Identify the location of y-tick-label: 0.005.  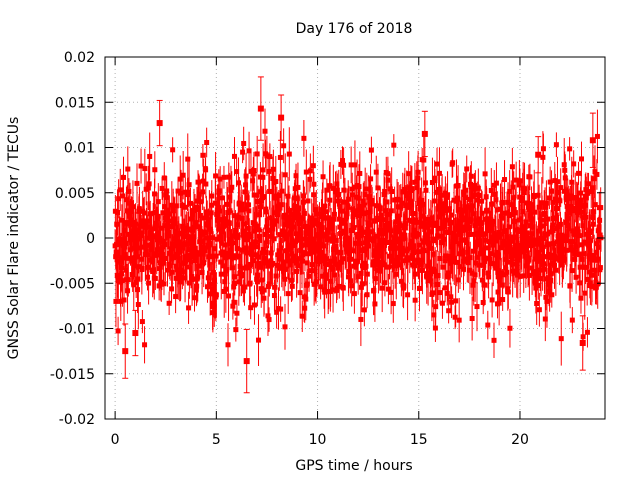
(75, 194).